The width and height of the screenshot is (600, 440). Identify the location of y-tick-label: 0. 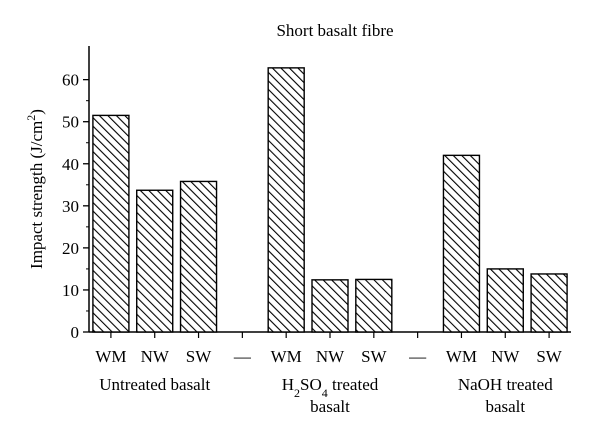
(75, 332).